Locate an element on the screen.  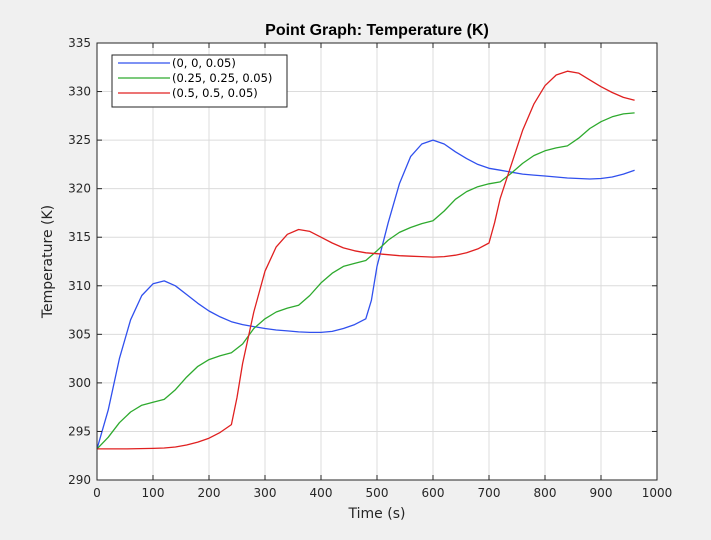
x-tick-label: 0 is located at coordinates (97, 493).